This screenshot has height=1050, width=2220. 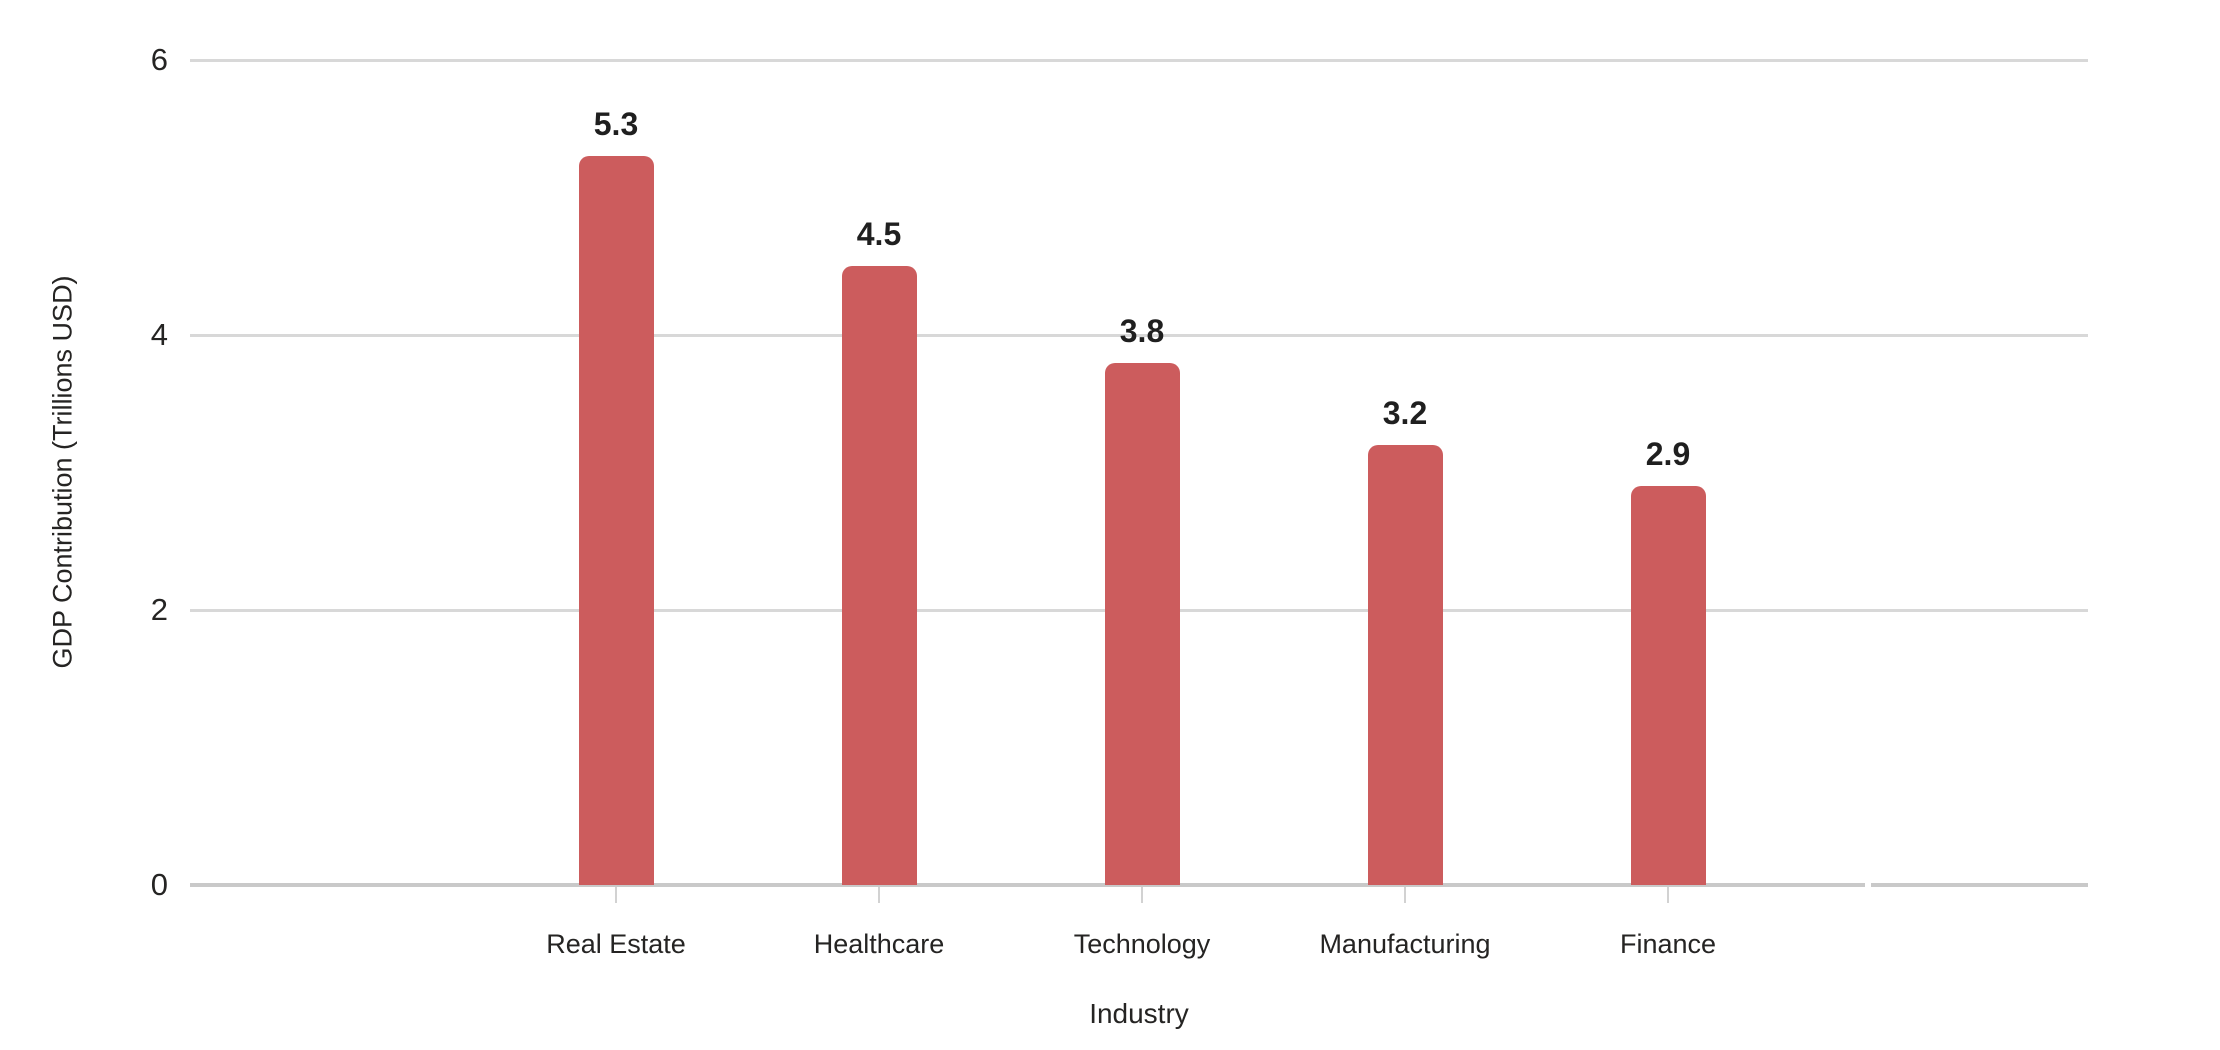 What do you see at coordinates (616, 520) in the screenshot?
I see `bar-real-estate` at bounding box center [616, 520].